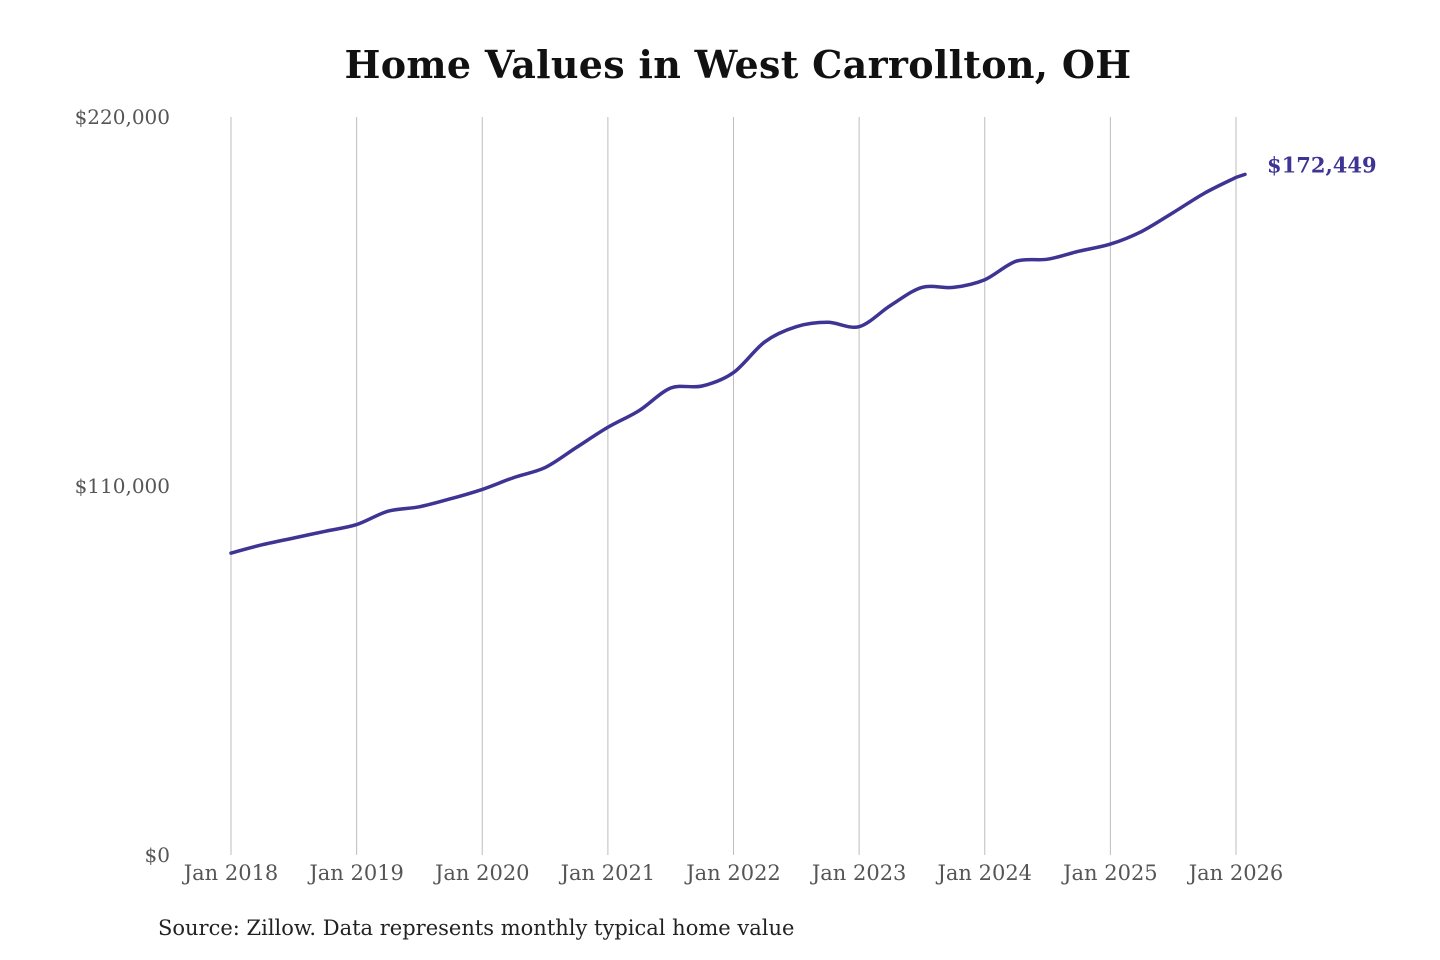 The image size is (1440, 960). Describe the element at coordinates (481, 873) in the screenshot. I see `x-tick-label: Jan 2020` at that location.